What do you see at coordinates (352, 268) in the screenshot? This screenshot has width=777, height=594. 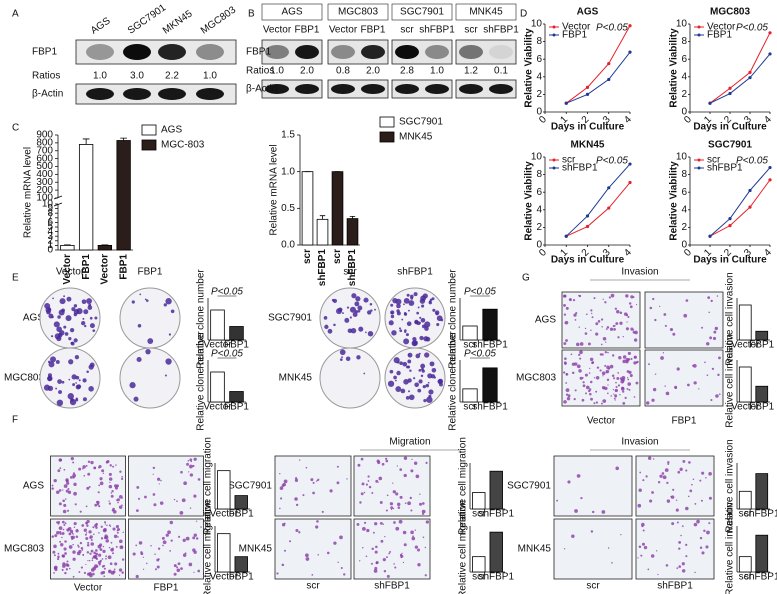 I see `x-tick-label: shFBP1` at bounding box center [352, 268].